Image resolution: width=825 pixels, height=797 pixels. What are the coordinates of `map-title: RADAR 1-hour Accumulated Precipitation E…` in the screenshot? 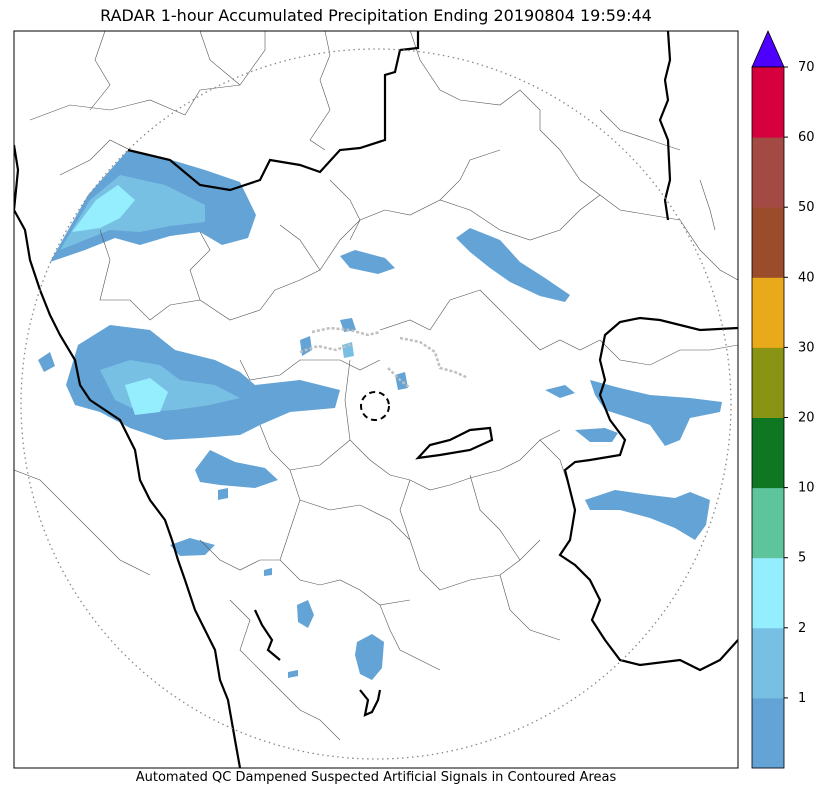 It's located at (376, 15).